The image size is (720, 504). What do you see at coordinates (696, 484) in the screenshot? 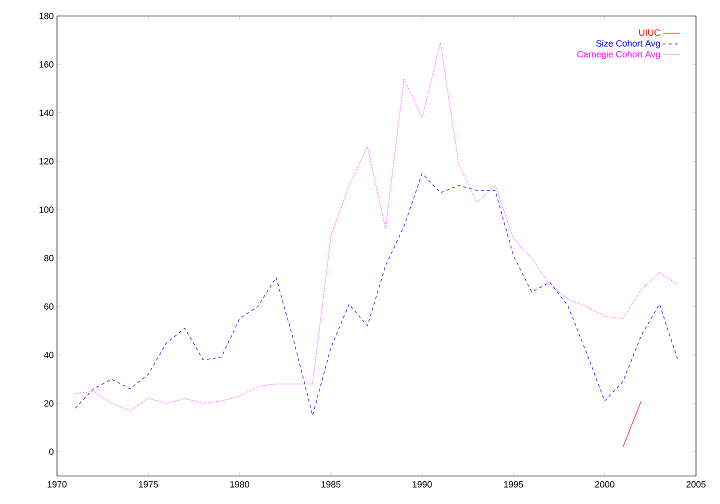
I see `x-tick-label: 2005` at bounding box center [696, 484].